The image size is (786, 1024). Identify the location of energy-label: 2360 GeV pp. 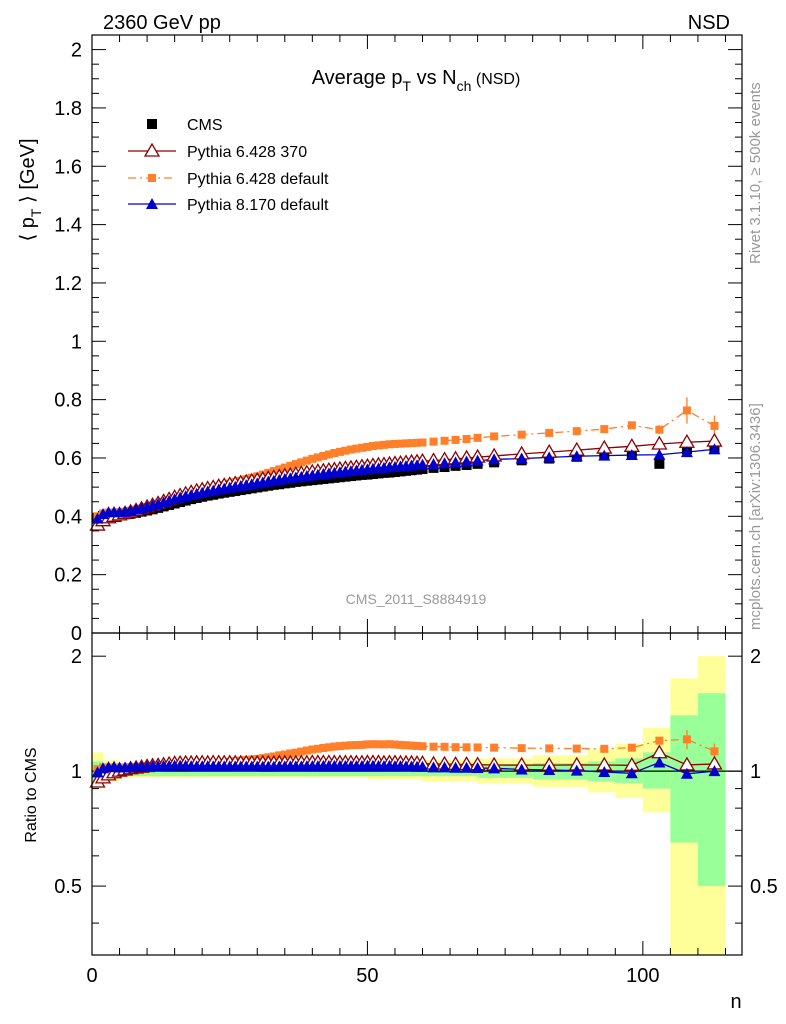
(162, 23).